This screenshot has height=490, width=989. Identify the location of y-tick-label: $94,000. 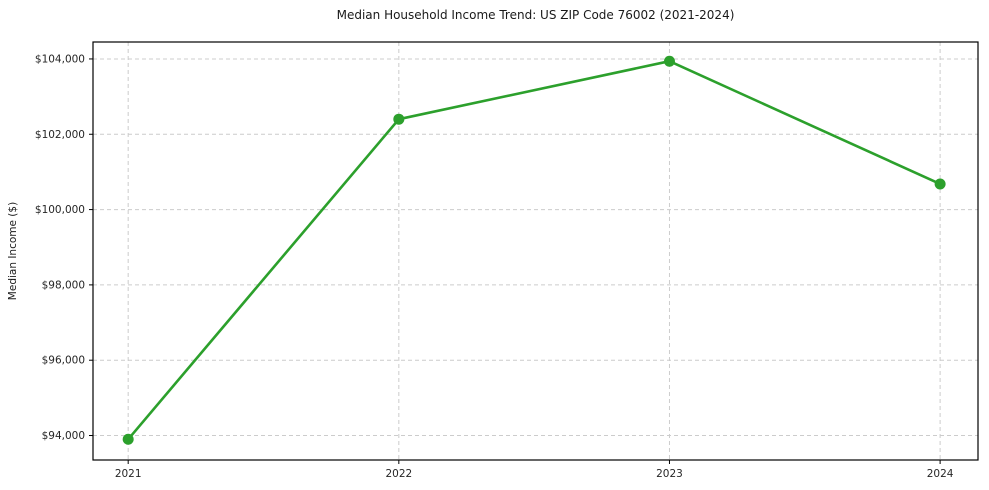
(63, 436).